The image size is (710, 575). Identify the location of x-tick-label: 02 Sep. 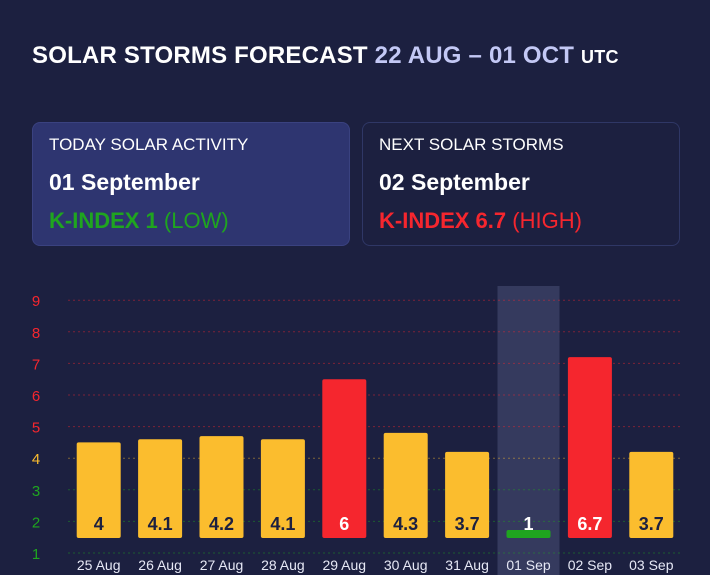
(590, 565).